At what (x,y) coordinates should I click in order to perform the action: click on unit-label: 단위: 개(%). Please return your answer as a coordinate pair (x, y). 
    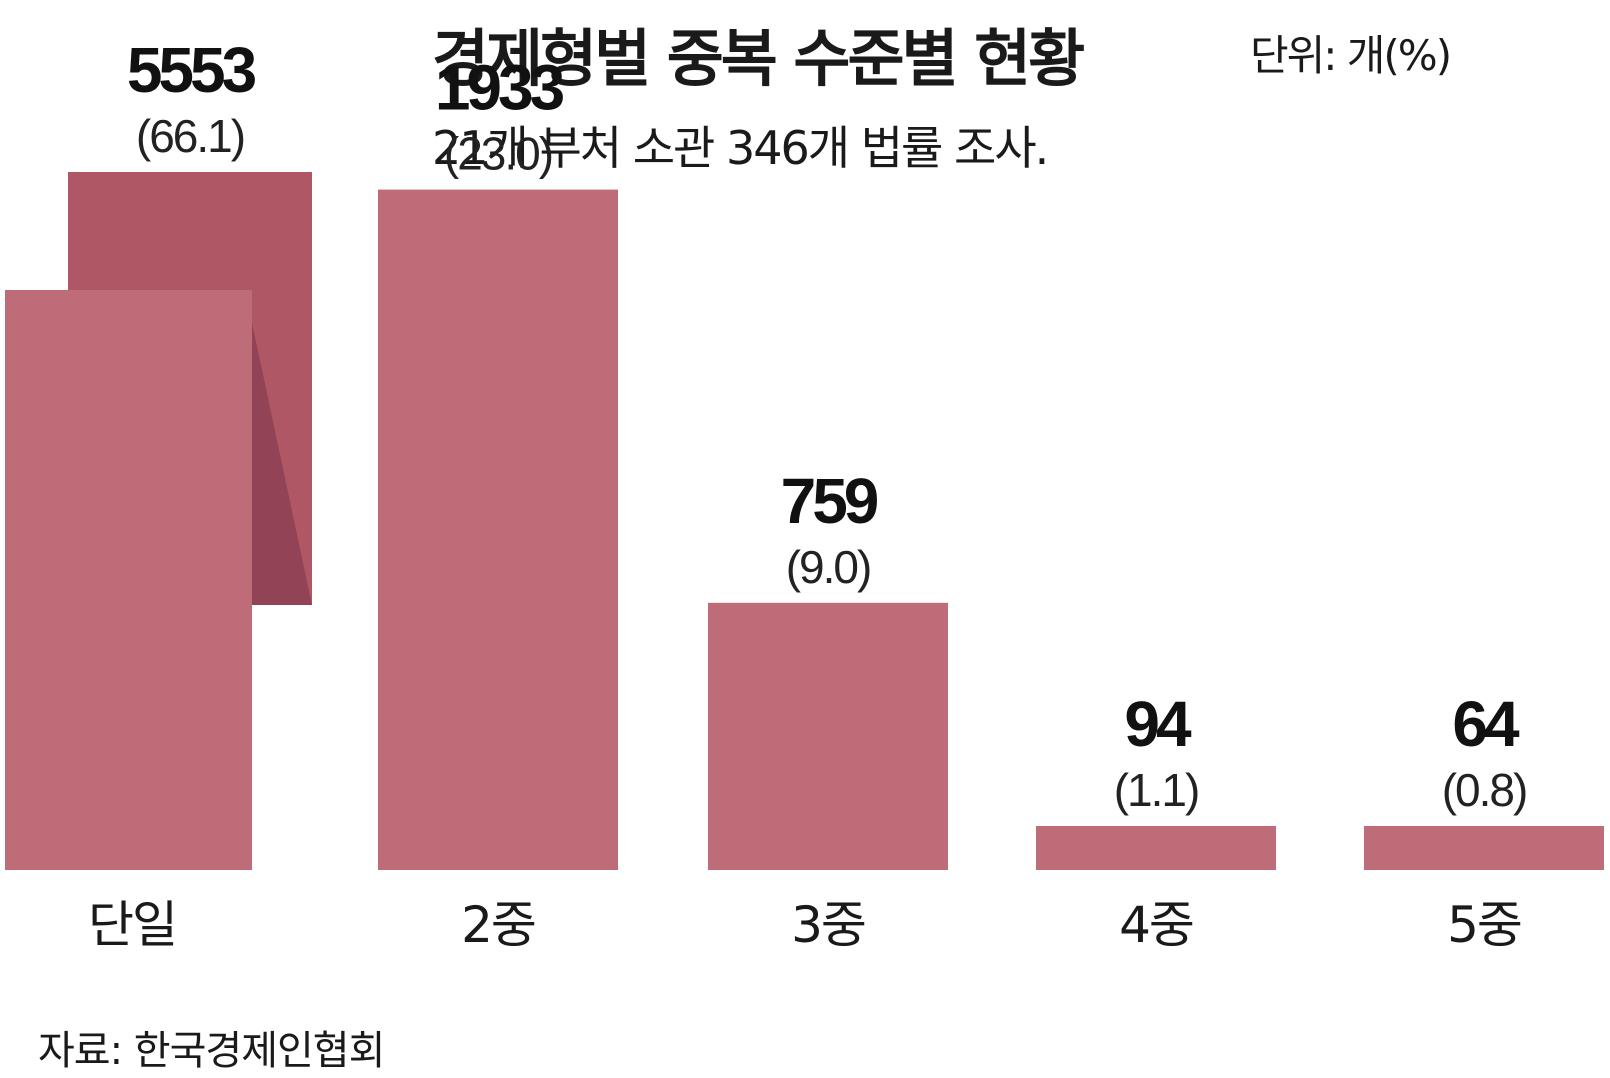
    Looking at the image, I should click on (1351, 55).